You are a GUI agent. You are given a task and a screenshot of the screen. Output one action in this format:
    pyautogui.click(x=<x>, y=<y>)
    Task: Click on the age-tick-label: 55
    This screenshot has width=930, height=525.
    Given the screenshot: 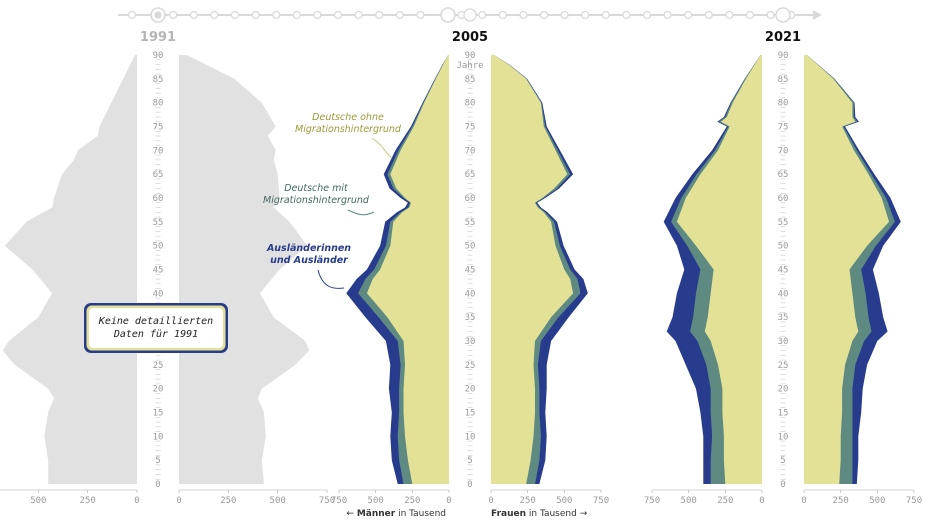 What is the action you would take?
    pyautogui.click(x=158, y=223)
    